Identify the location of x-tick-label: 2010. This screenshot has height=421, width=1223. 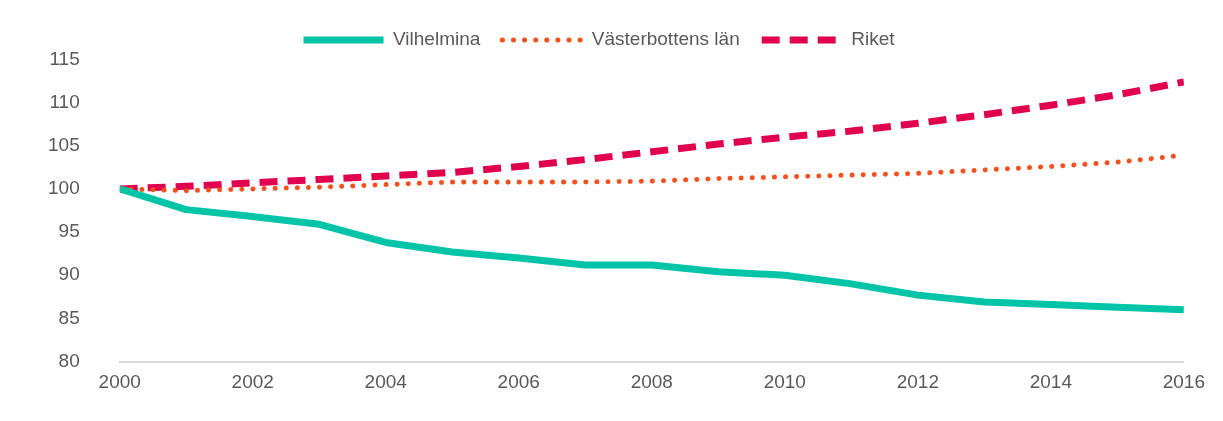
(784, 382).